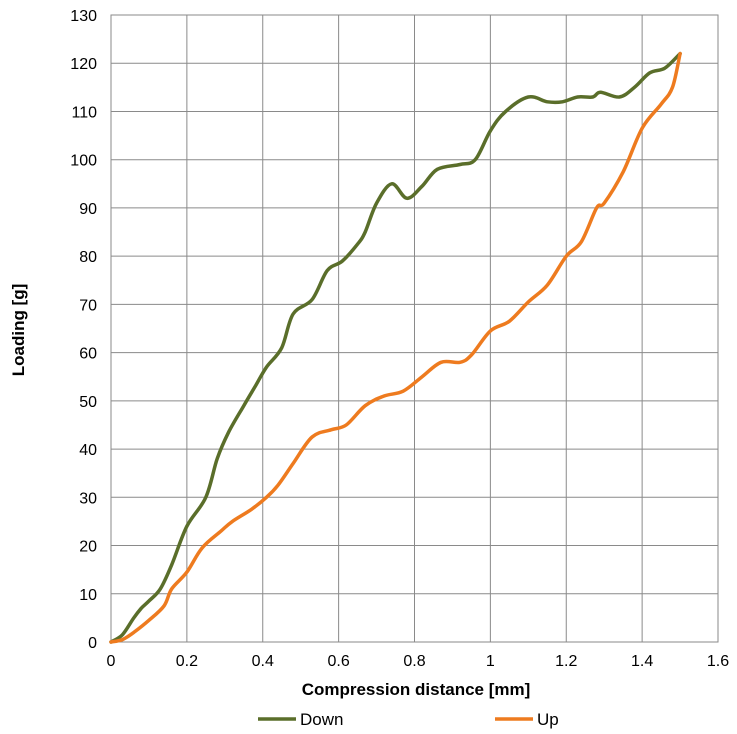 The height and width of the screenshot is (734, 737). What do you see at coordinates (84, 112) in the screenshot?
I see `y-tick-label-11: 110` at bounding box center [84, 112].